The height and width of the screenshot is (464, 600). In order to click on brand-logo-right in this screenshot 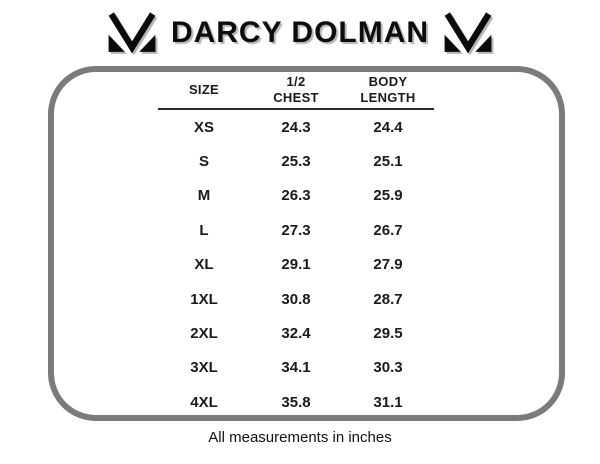, I will do `click(468, 33)`.